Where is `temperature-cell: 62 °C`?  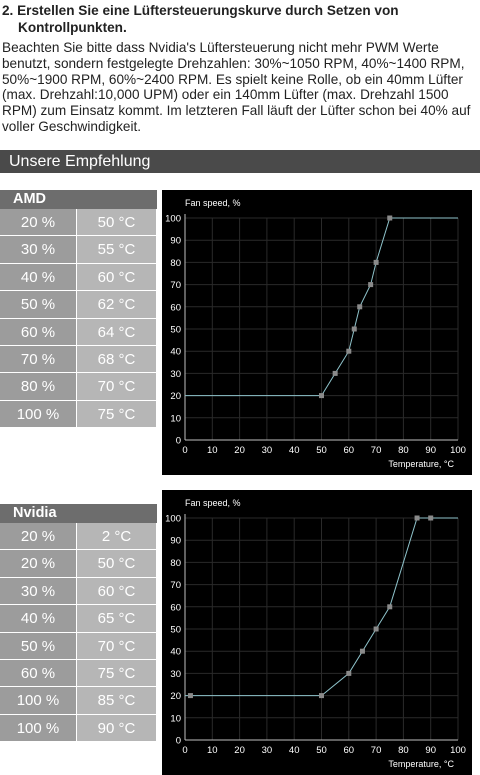 temperature-cell: 62 °C is located at coordinates (117, 305).